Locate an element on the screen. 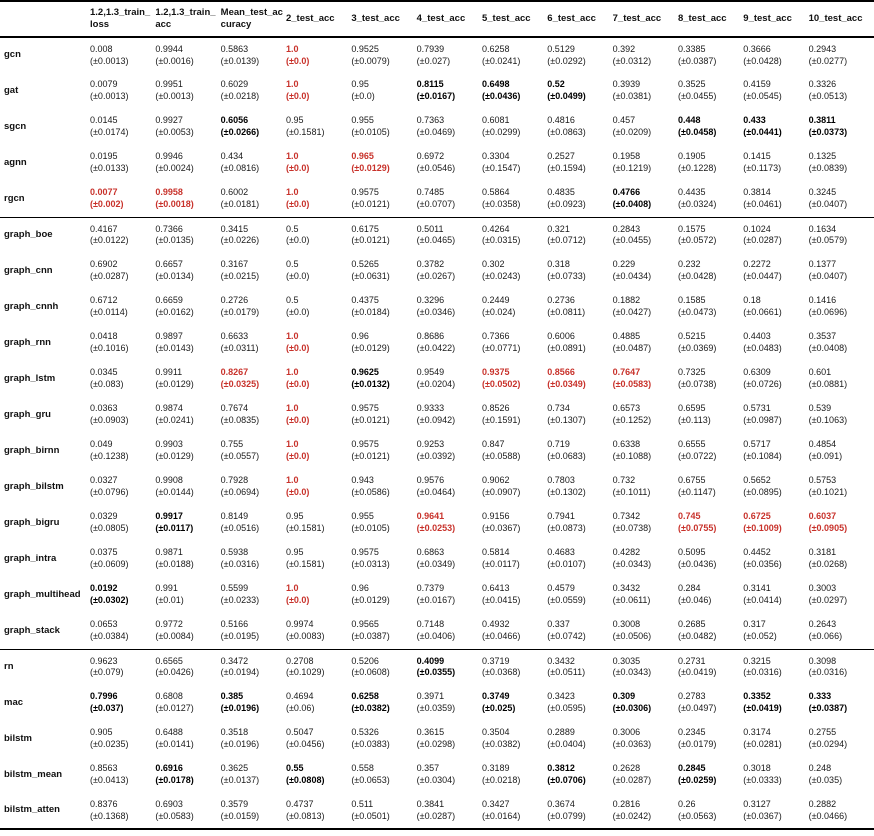 This screenshot has width=874, height=836. metric-cell: 0.3304 (±0.1547) is located at coordinates (514, 163).